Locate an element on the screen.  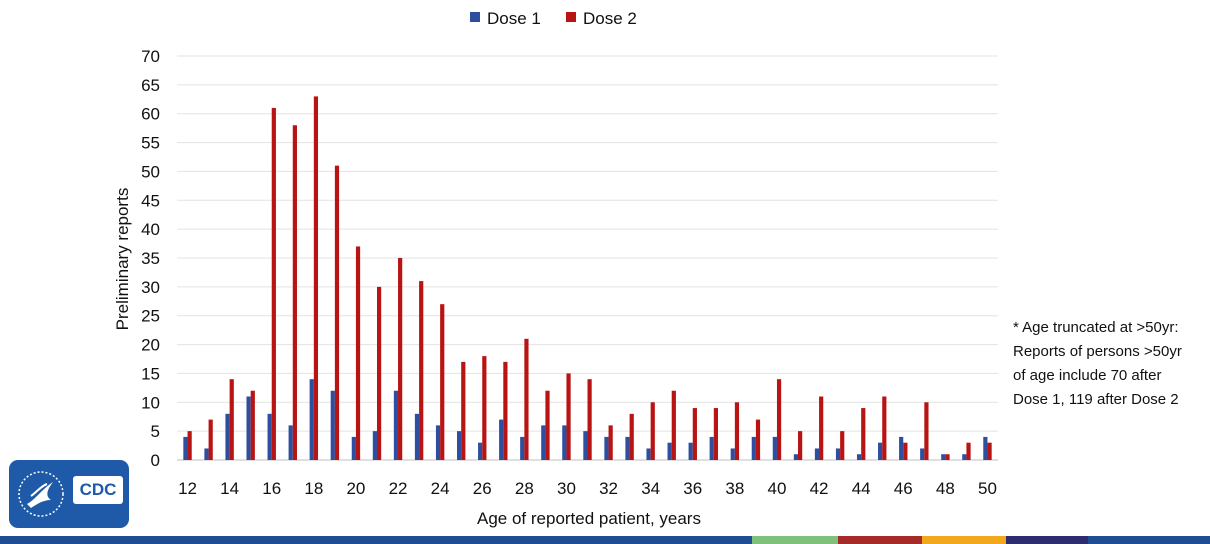
x-tick-label: 36 is located at coordinates (692, 488).